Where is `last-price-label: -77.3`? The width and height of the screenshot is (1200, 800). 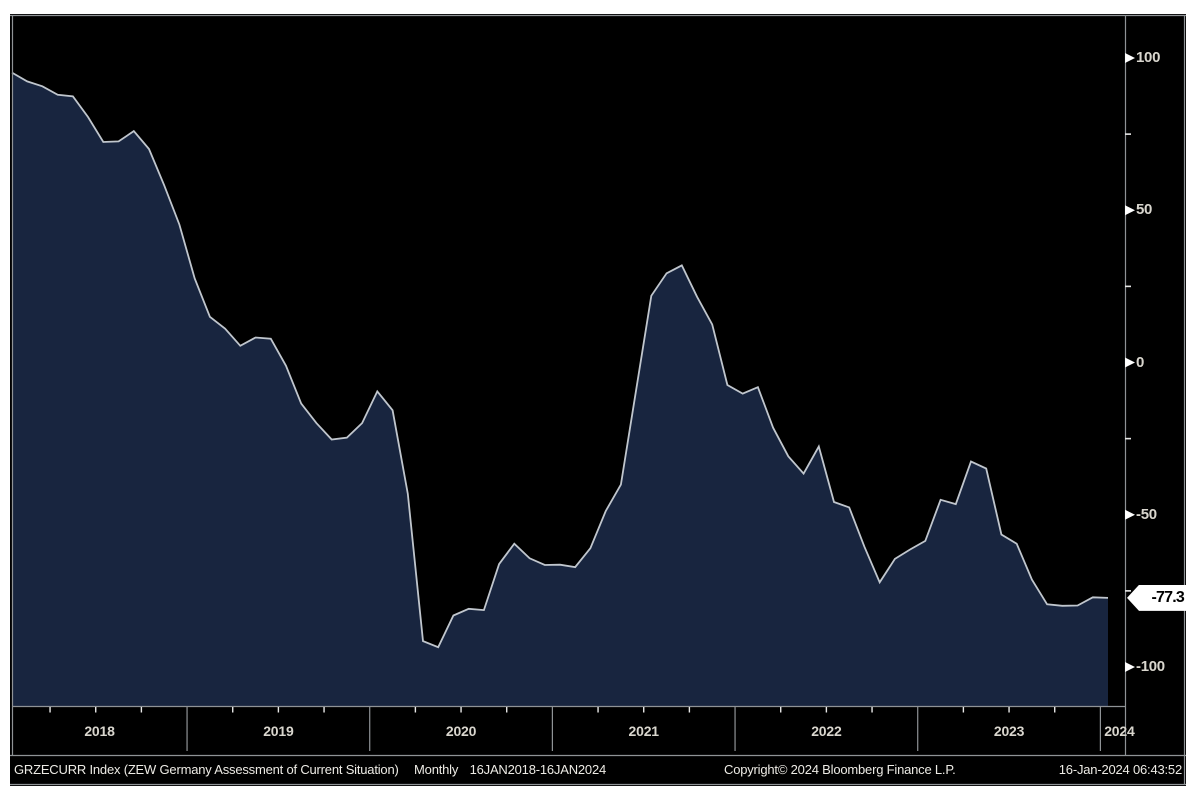
last-price-label: -77.3 is located at coordinates (1168, 597).